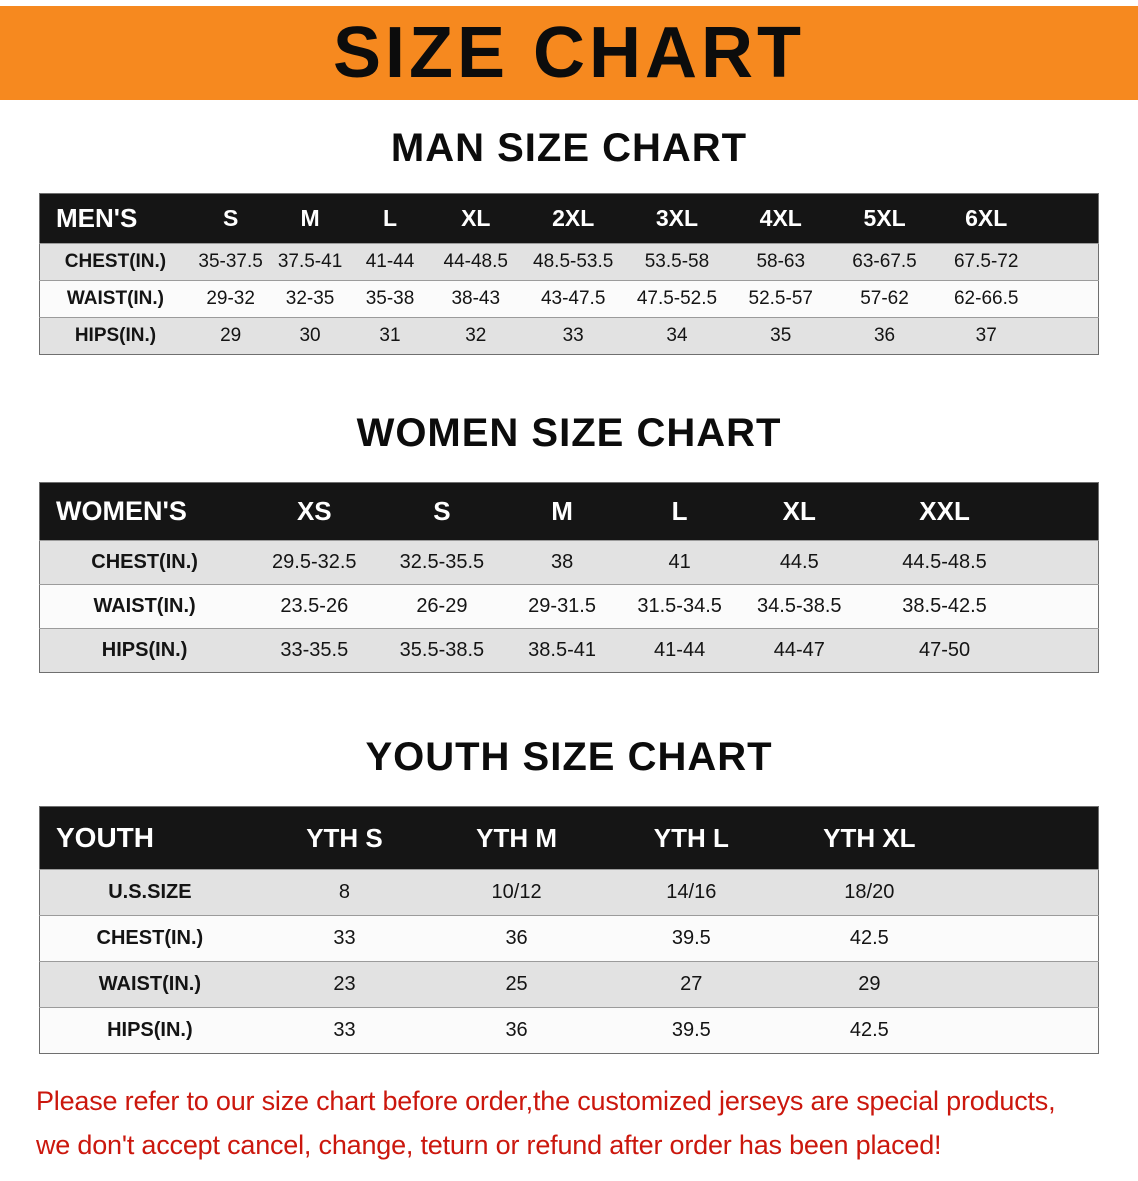  What do you see at coordinates (516, 984) in the screenshot?
I see `size-value-cell: 25` at bounding box center [516, 984].